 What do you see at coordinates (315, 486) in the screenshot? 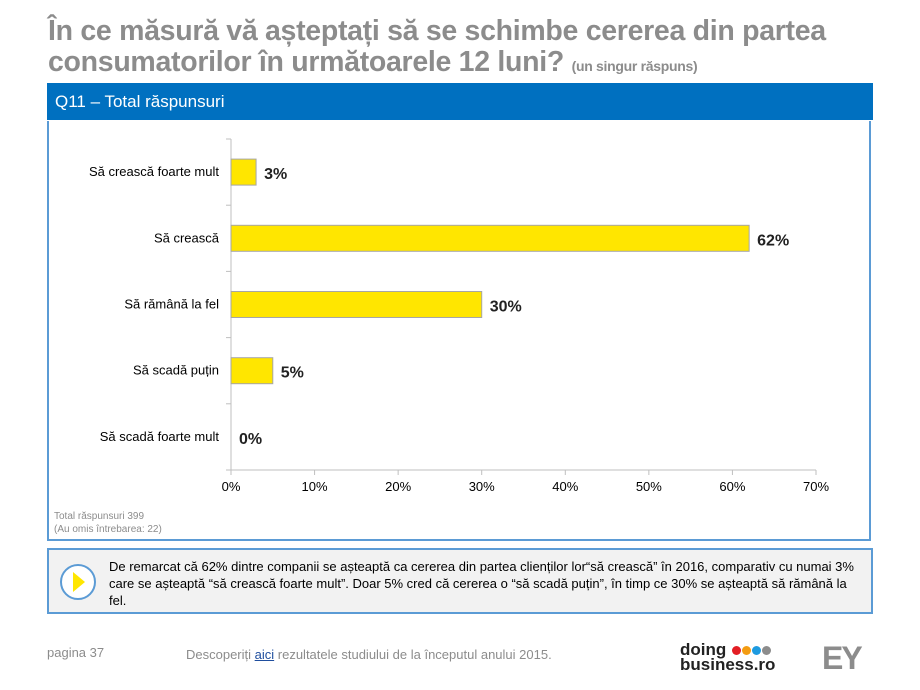
I see `x-tick-label: 10%` at bounding box center [315, 486].